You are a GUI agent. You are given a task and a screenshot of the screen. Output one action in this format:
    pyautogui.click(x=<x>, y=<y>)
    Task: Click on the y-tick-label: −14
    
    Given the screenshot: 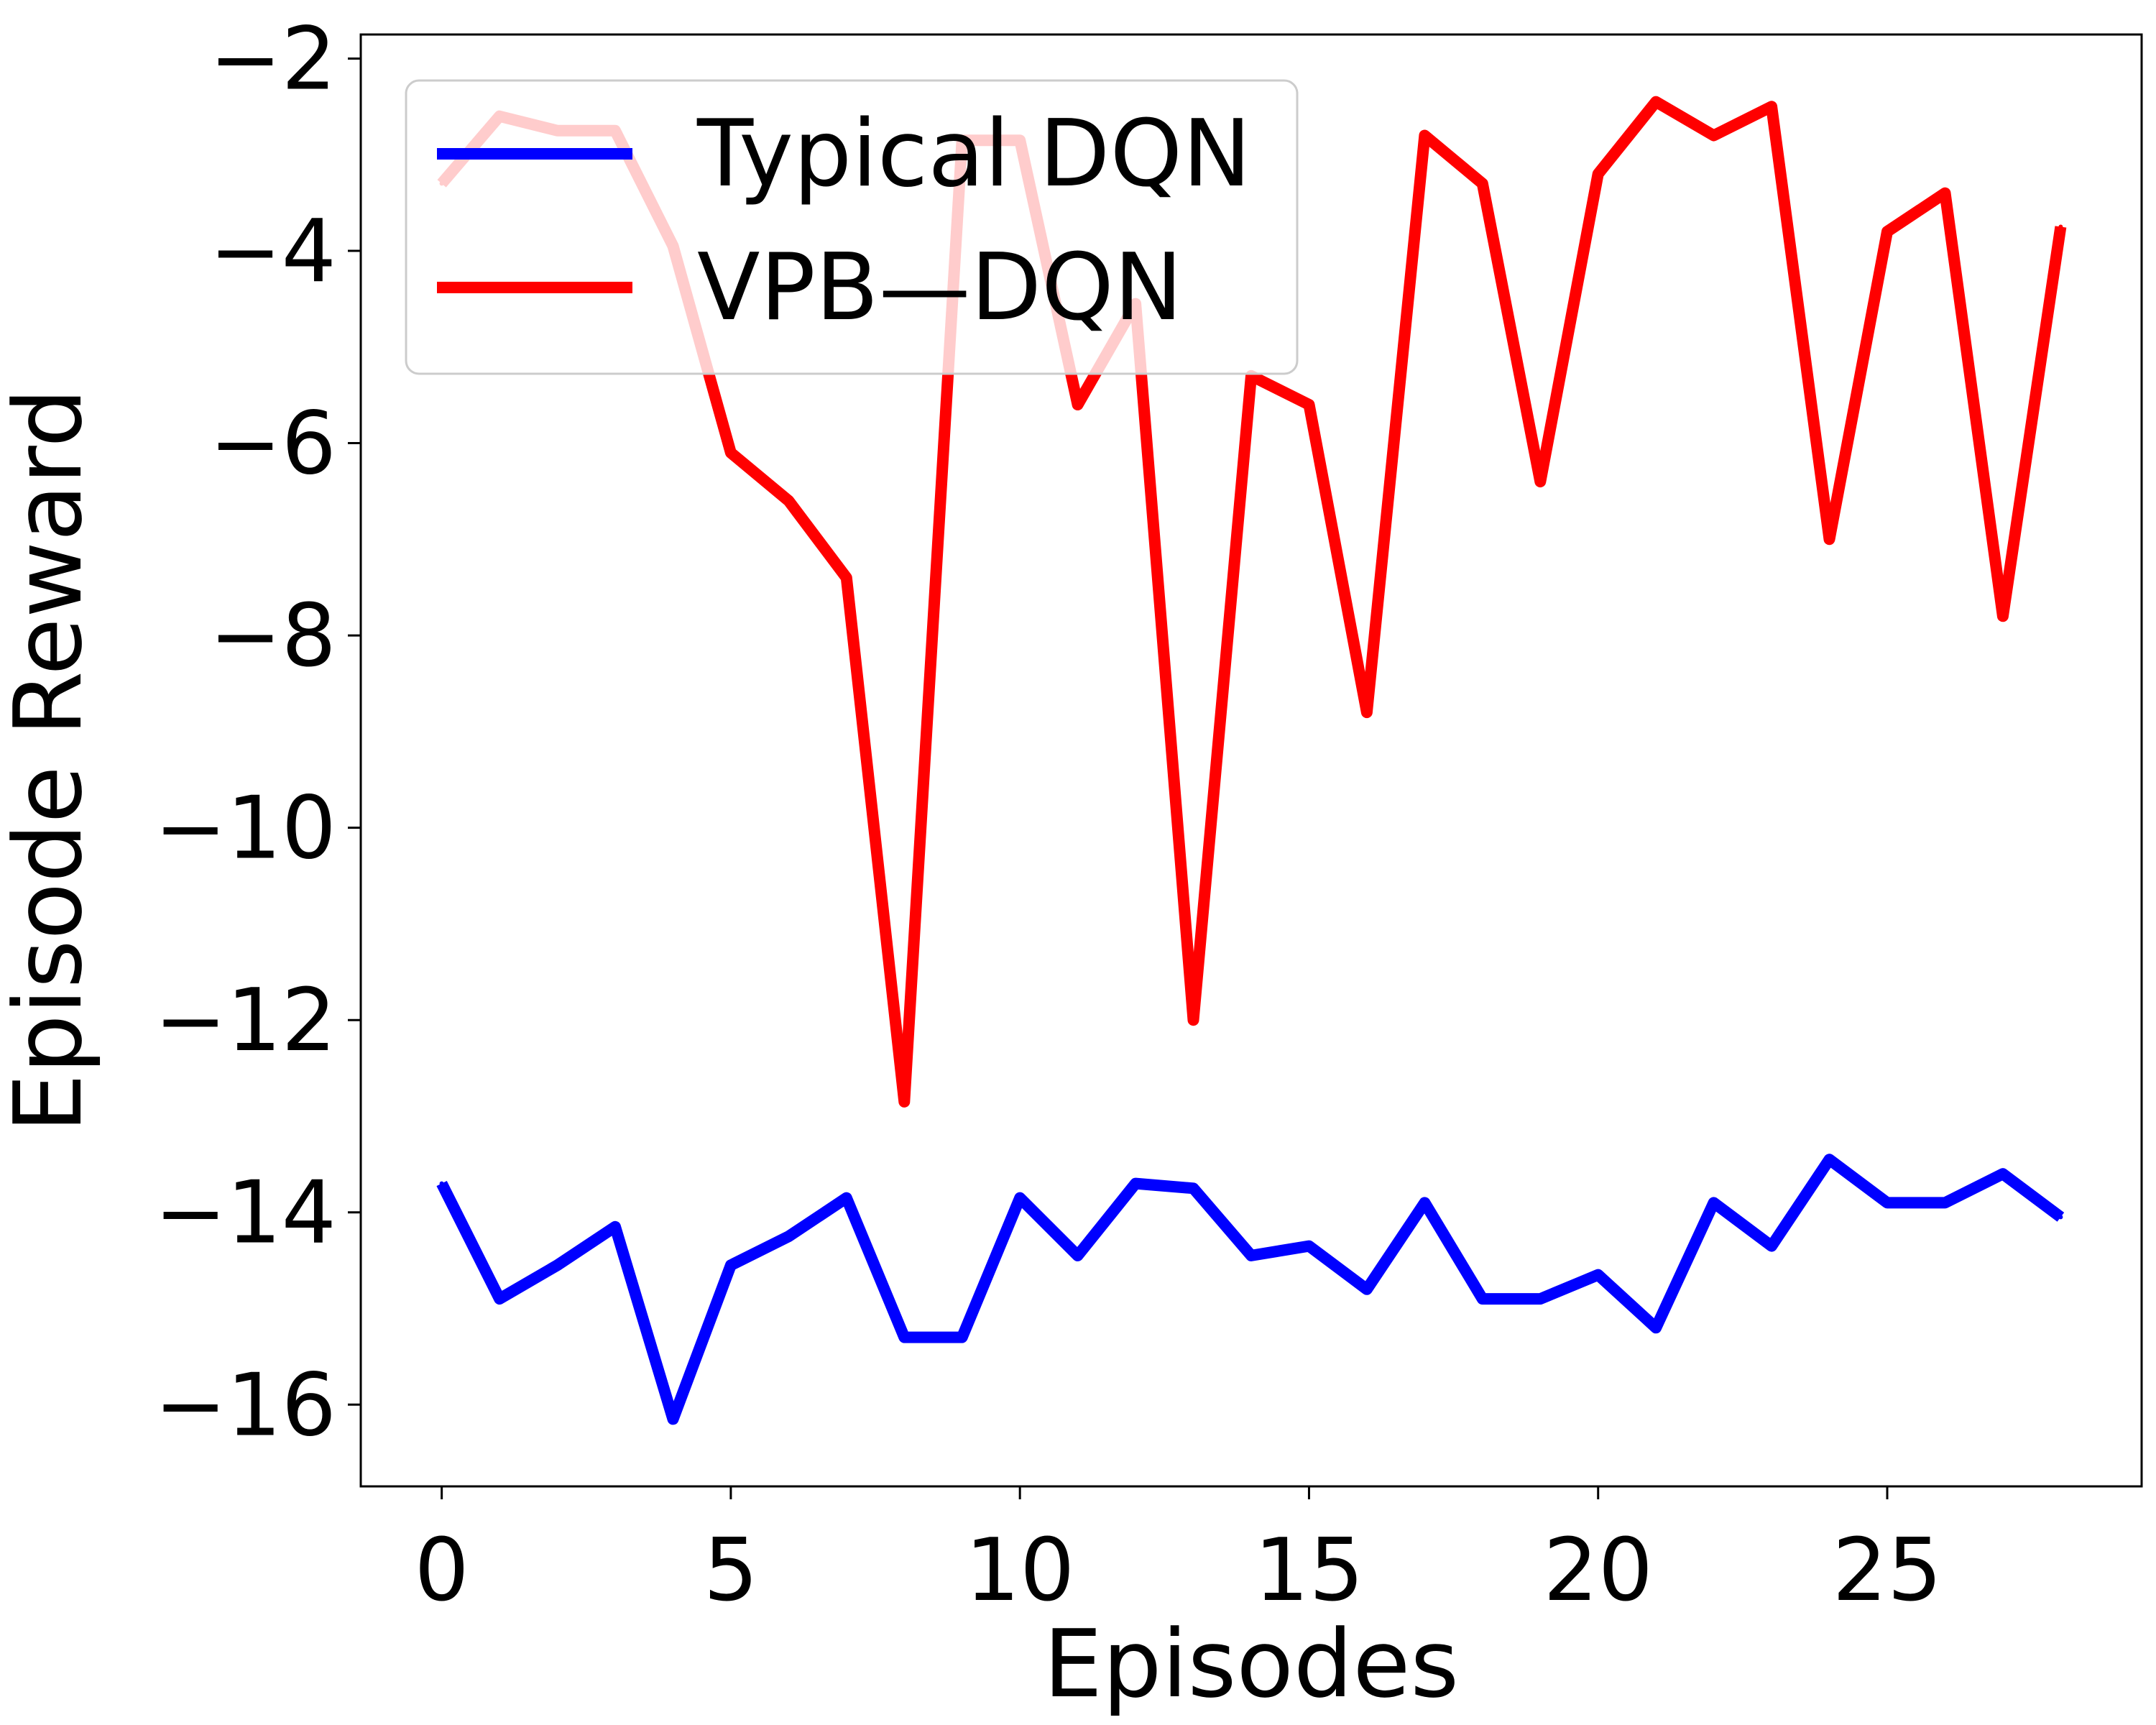 What is the action you would take?
    pyautogui.click(x=245, y=1214)
    